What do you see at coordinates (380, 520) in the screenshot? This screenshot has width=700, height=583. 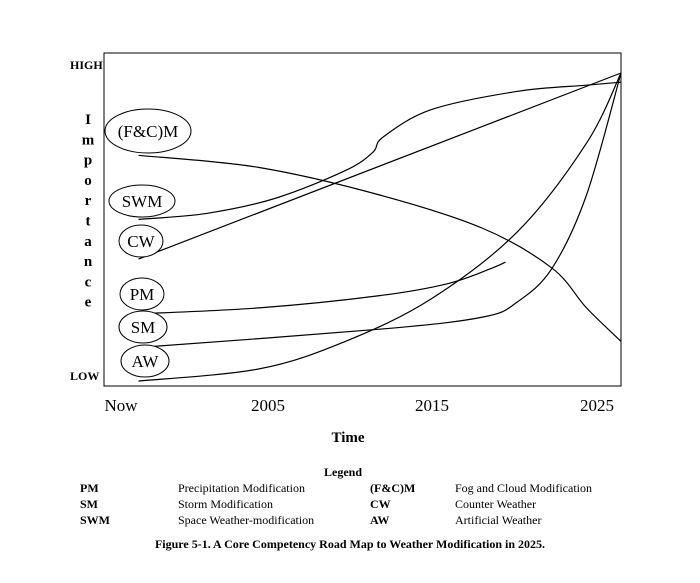 I see `legend-abbr-aw: AW` at bounding box center [380, 520].